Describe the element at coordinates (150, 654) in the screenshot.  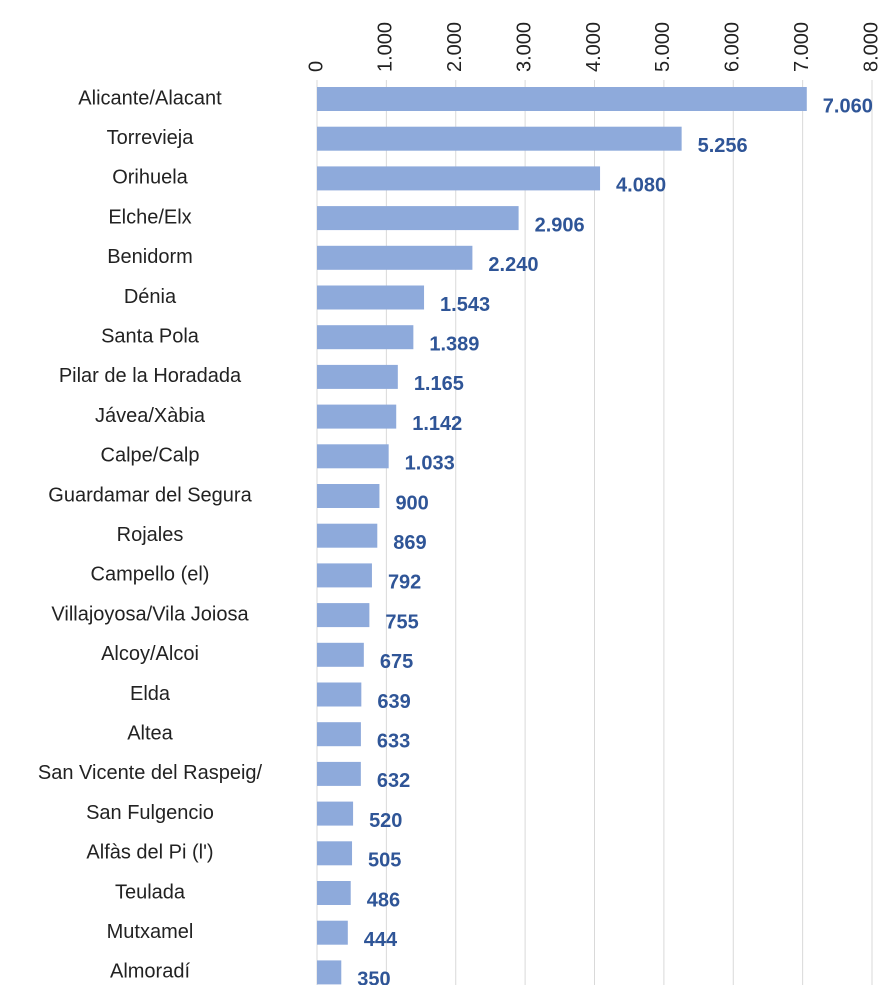
I see `y-tick-label: Alcoy/Alcoi` at that location.